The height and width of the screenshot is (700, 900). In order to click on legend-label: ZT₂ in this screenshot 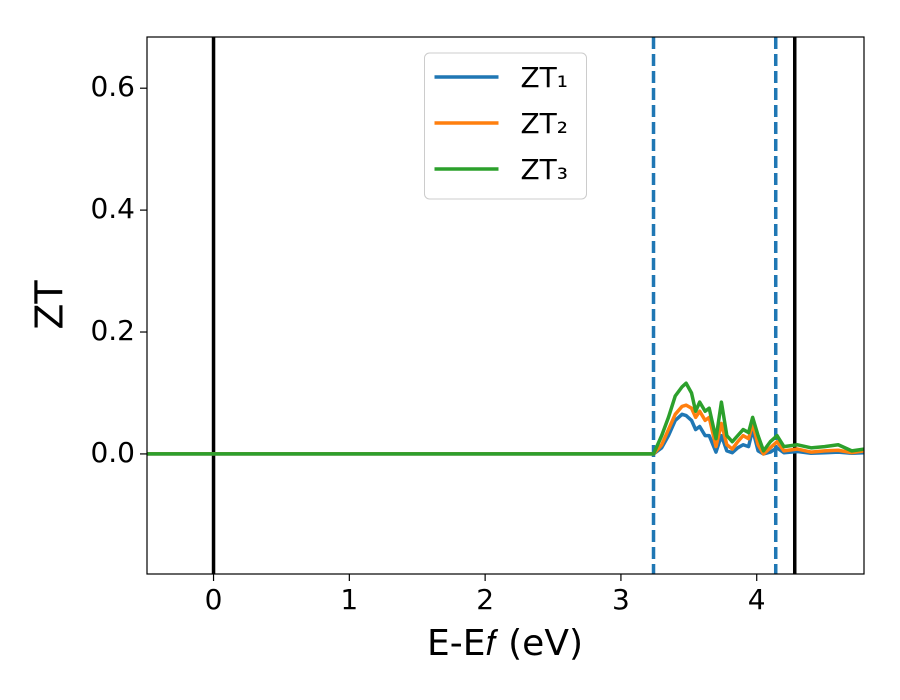, I will do `click(545, 123)`.